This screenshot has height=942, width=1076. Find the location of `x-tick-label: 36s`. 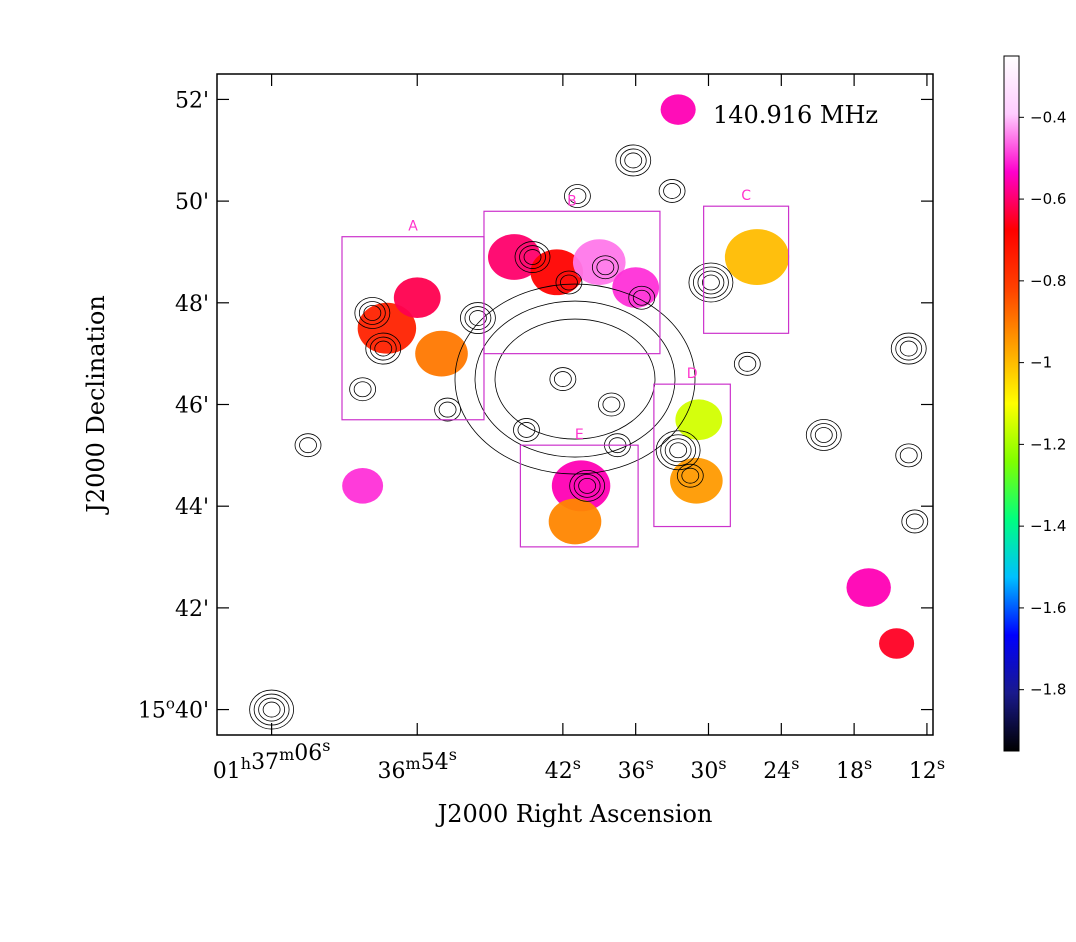

x-tick-label: 36s is located at coordinates (636, 769).